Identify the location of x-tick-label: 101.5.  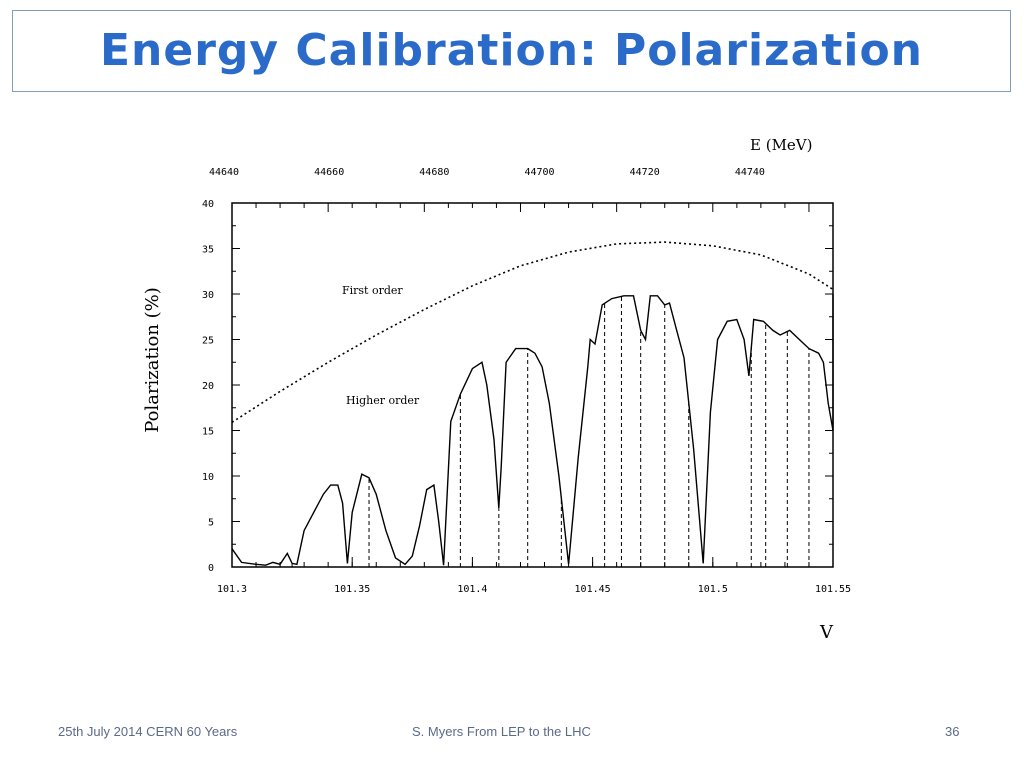
(713, 589).